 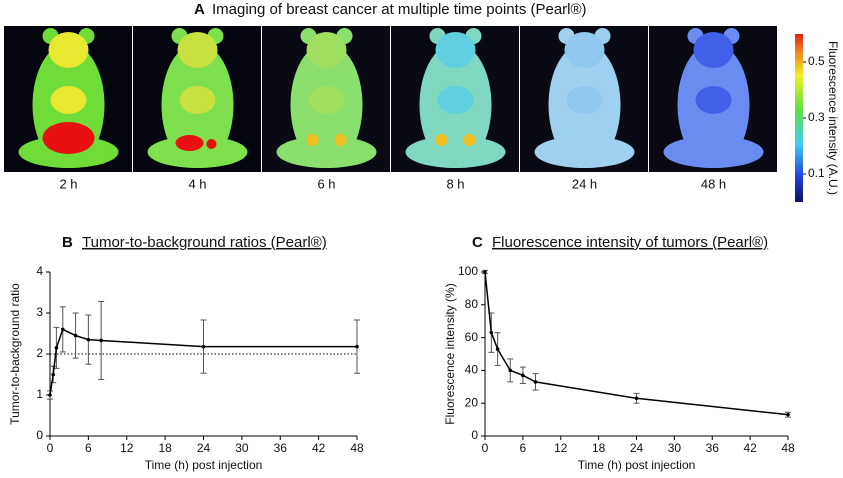 I want to click on colorbar-tick-label: 0.3, so click(x=816, y=117).